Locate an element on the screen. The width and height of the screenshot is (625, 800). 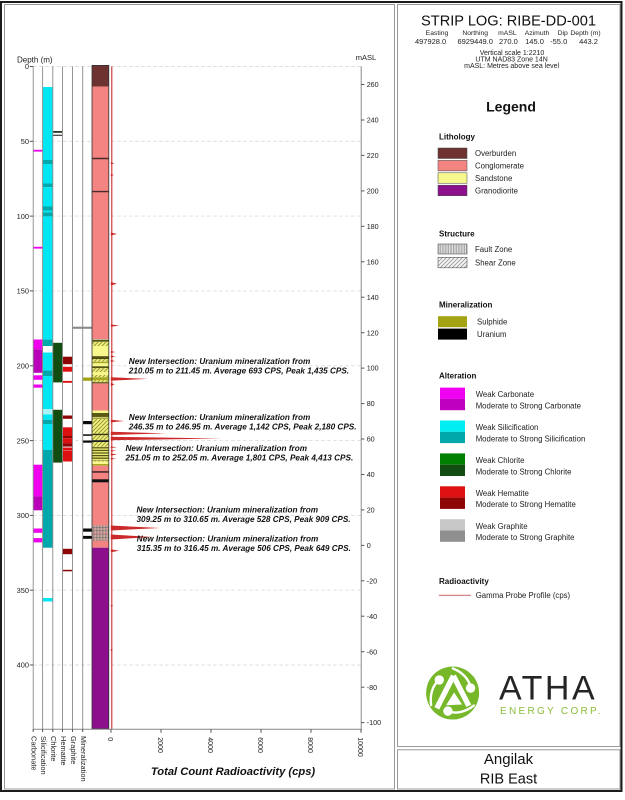
svg-text: UTM NAD83 Zone 14N is located at coordinates (511, 60).